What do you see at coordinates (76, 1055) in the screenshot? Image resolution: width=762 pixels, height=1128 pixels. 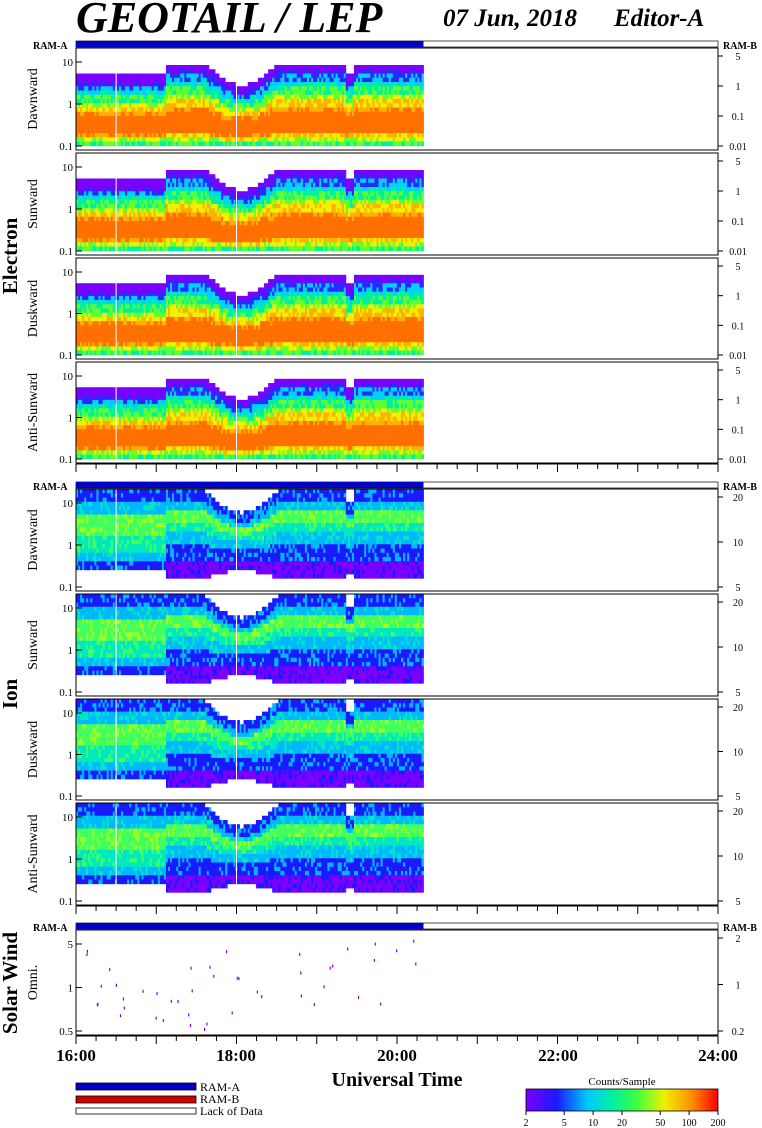 I see `x-tick-label: 16:00` at bounding box center [76, 1055].